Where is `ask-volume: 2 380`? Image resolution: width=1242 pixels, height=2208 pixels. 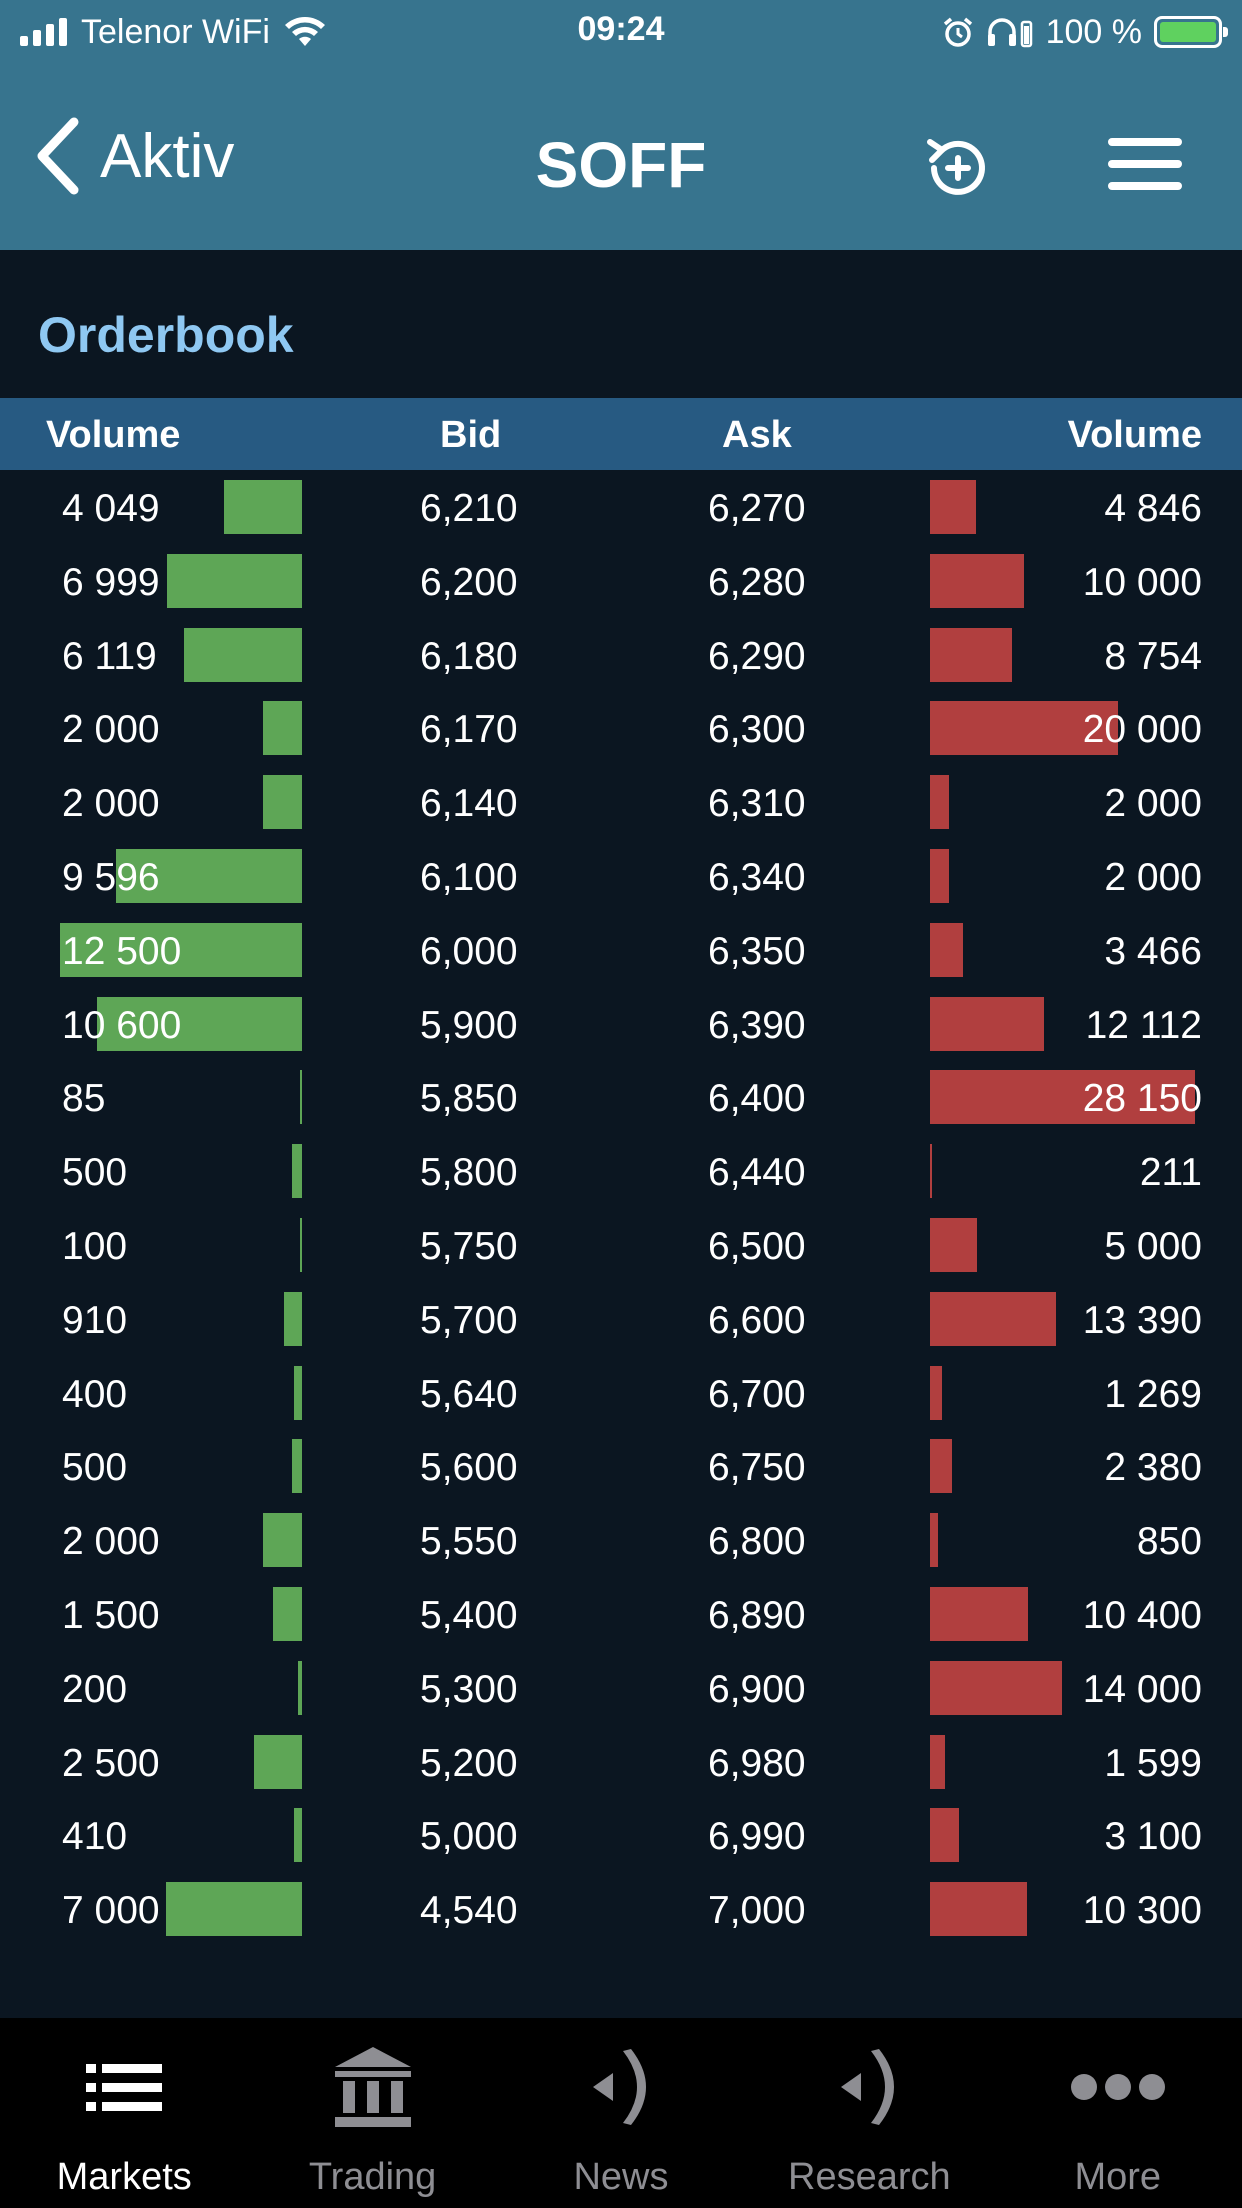 ask-volume: 2 380 is located at coordinates (1153, 1468).